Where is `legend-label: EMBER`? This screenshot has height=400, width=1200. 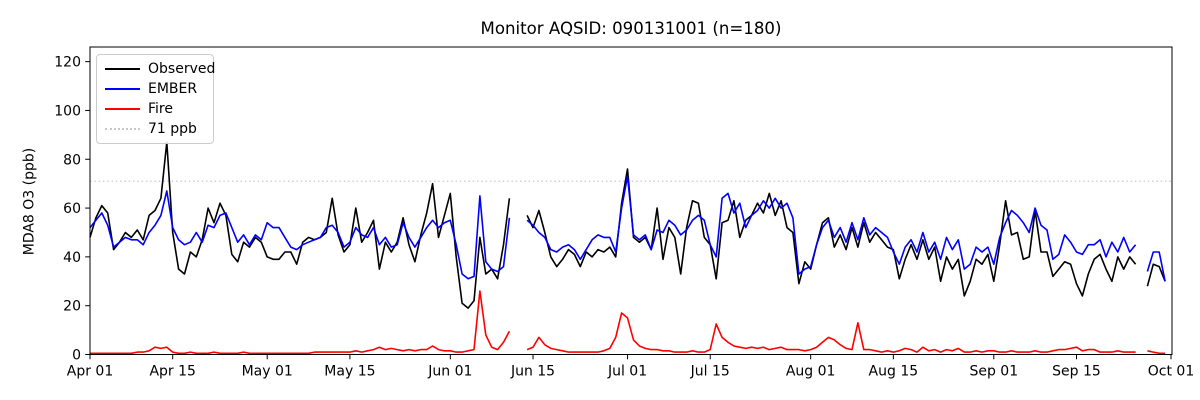
legend-label: EMBER is located at coordinates (173, 89).